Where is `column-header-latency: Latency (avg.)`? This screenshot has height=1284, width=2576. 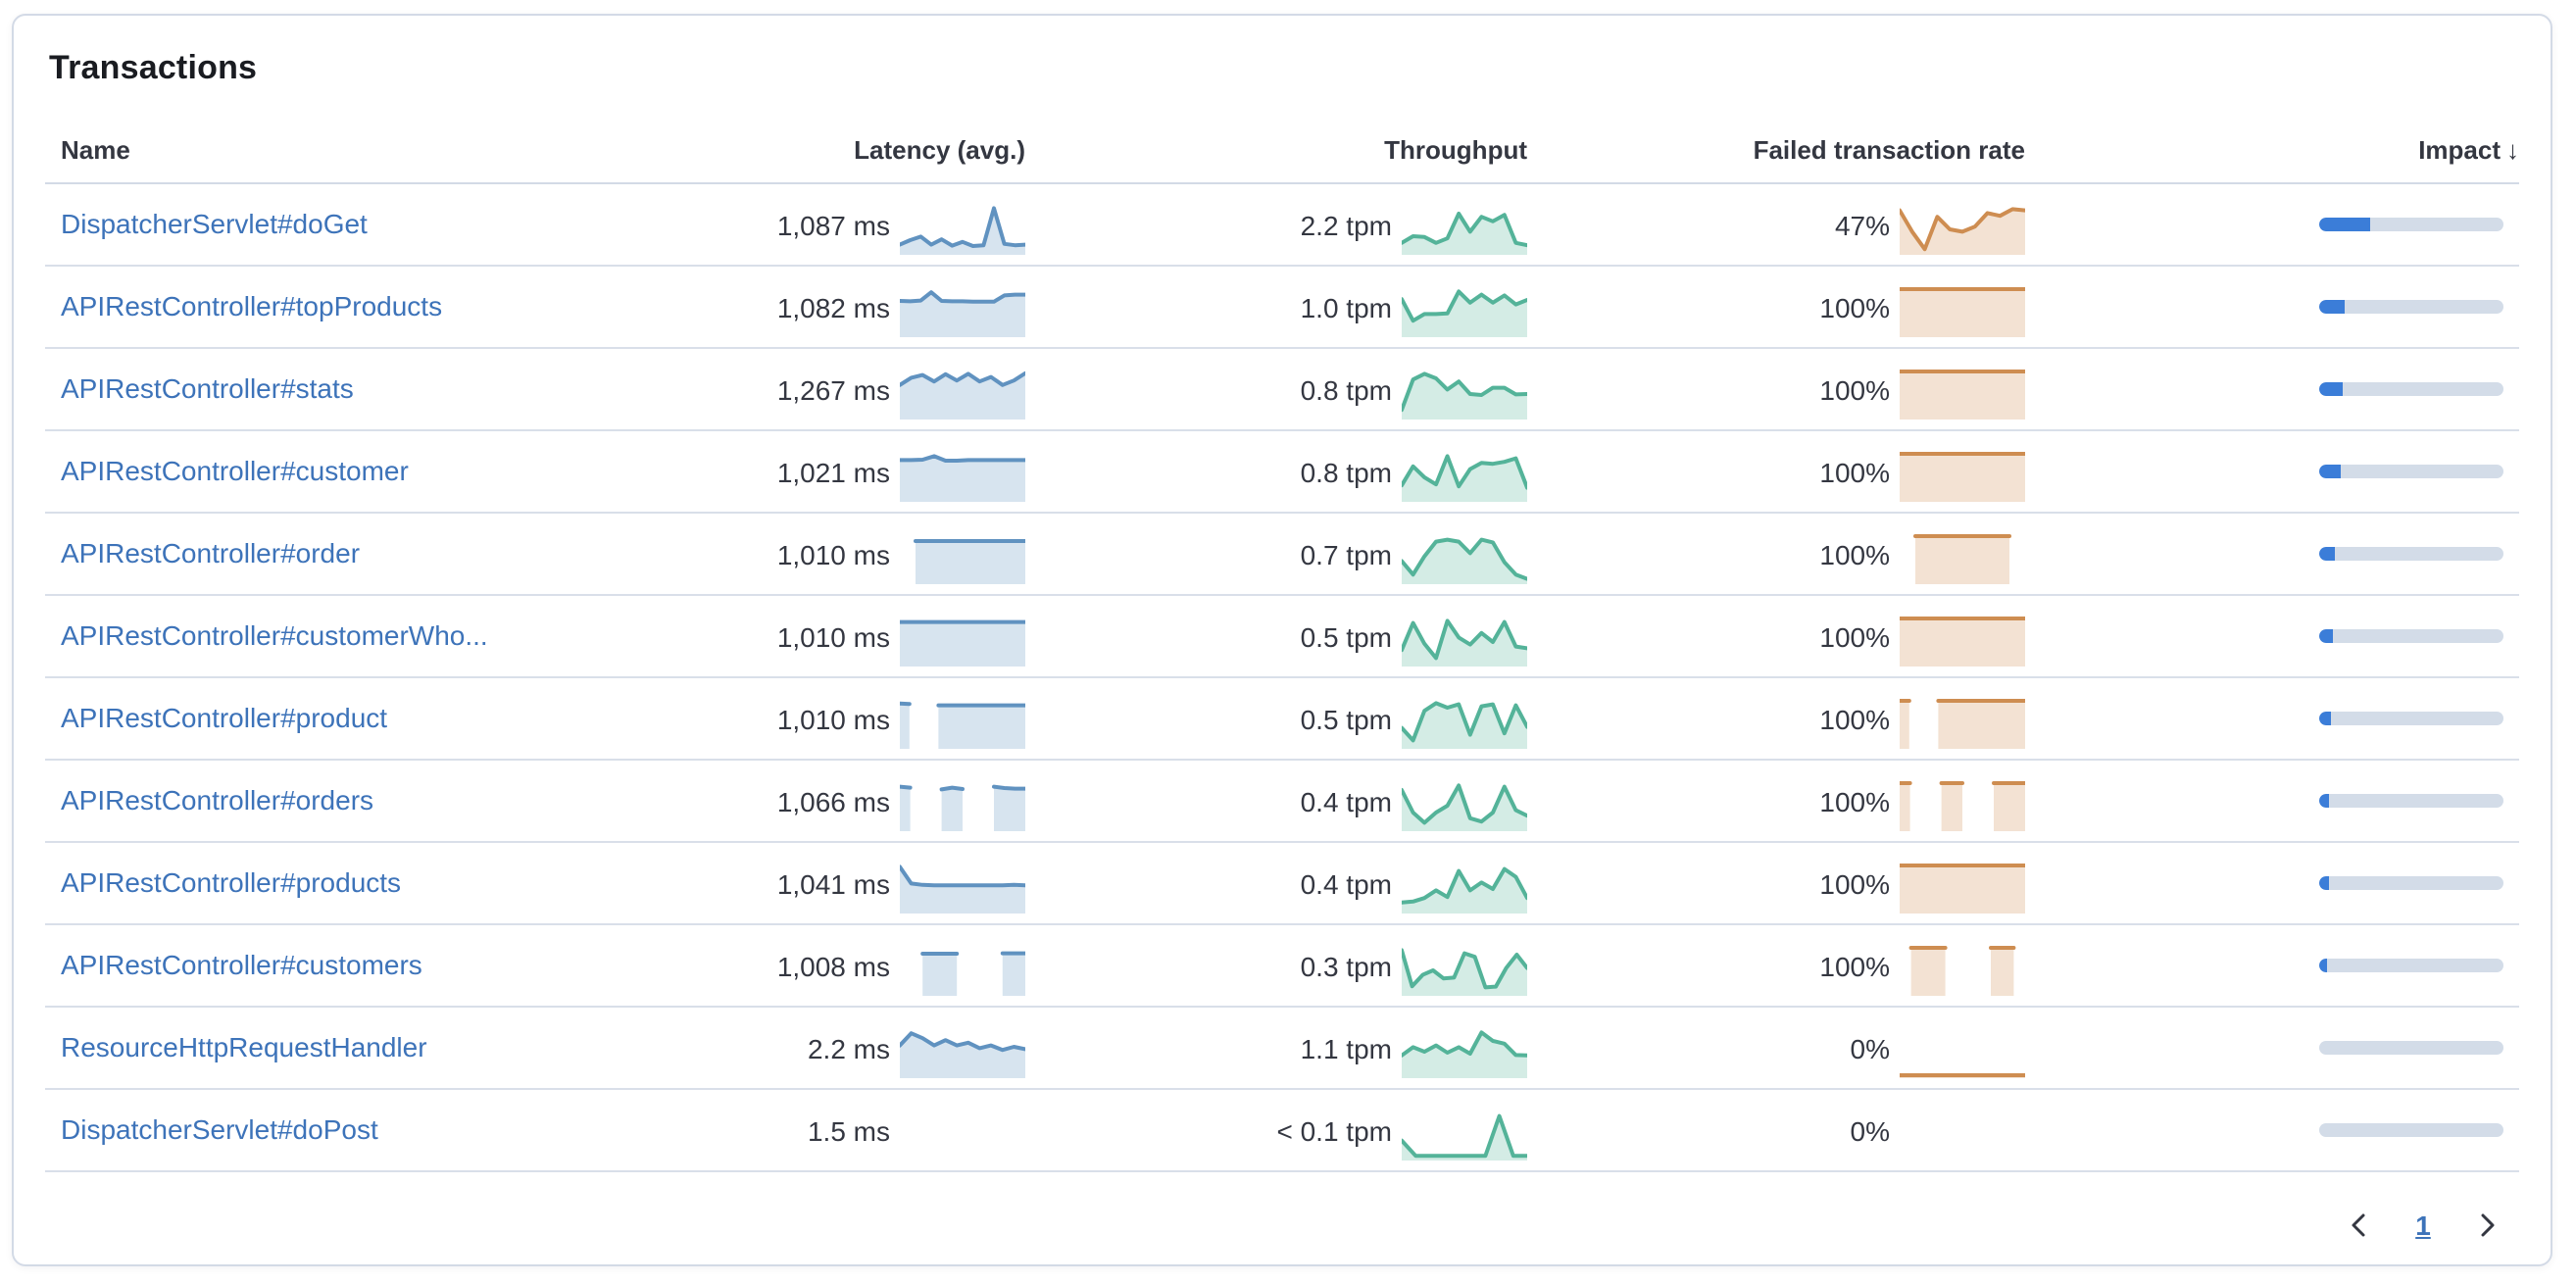
column-header-latency: Latency (avg.) is located at coordinates (939, 150).